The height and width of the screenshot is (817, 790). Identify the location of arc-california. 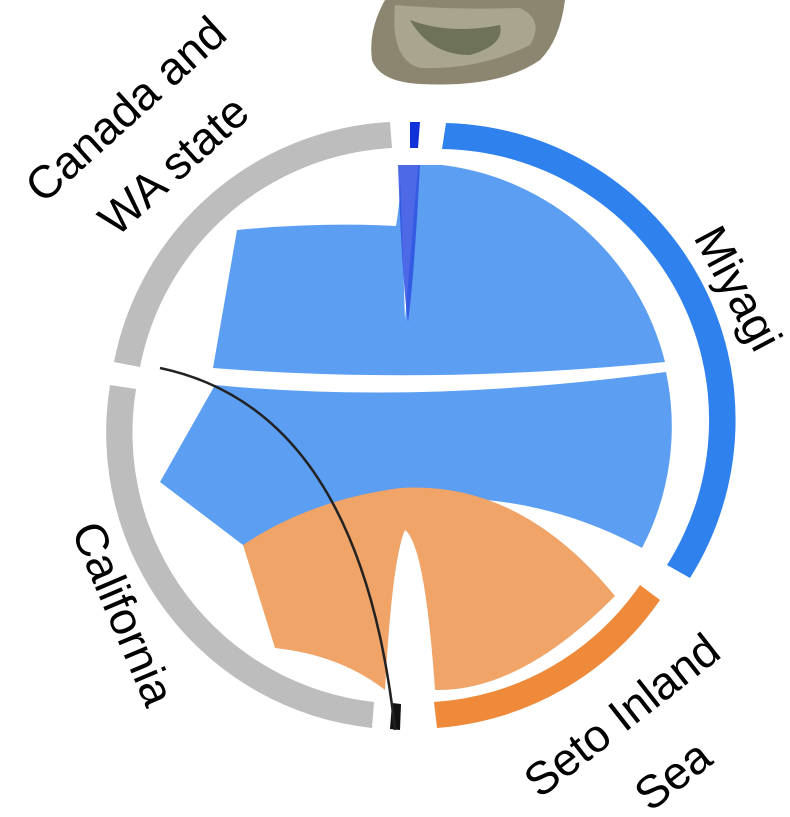
(240, 556).